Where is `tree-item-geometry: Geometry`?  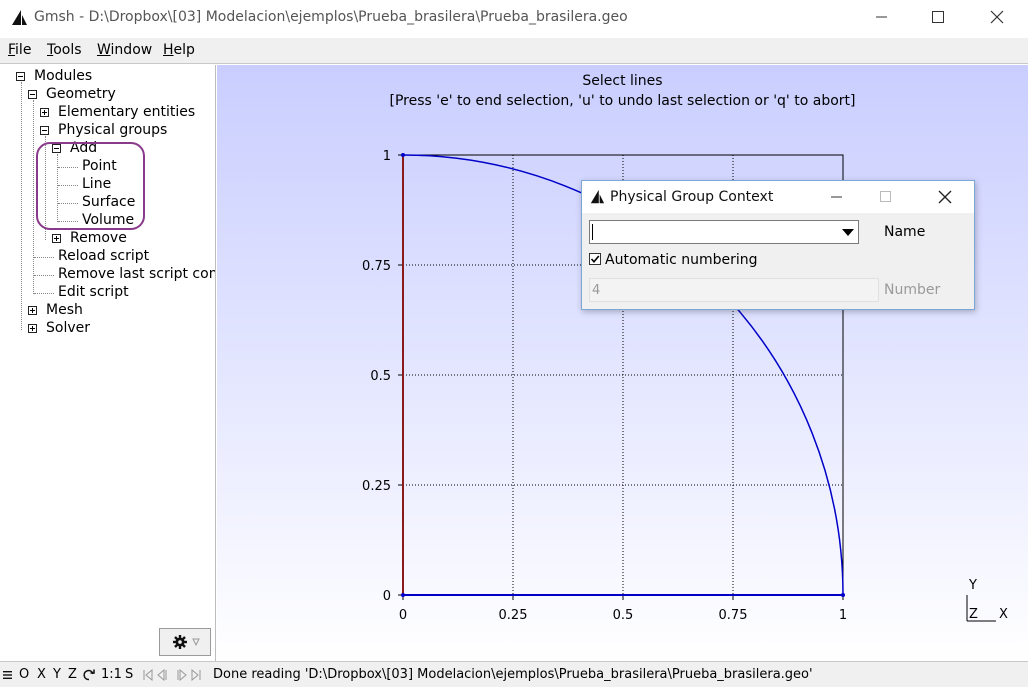 tree-item-geometry: Geometry is located at coordinates (81, 94).